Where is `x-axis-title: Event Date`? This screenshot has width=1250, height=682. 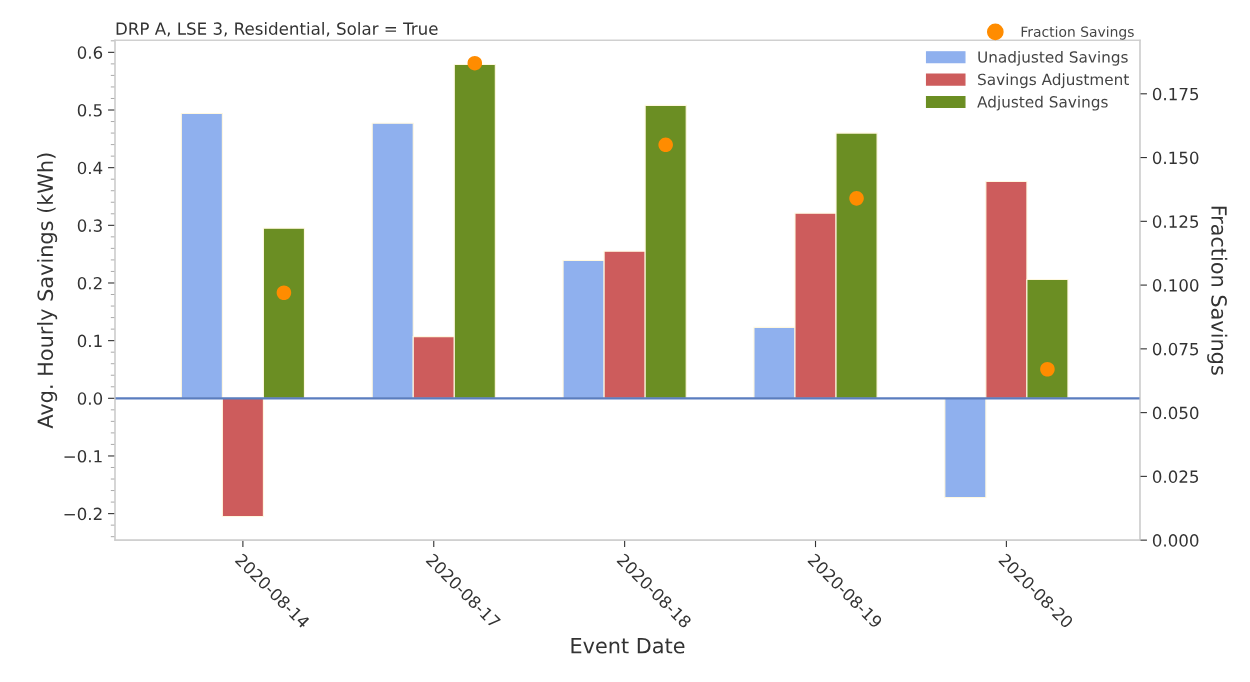
x-axis-title: Event Date is located at coordinates (628, 646).